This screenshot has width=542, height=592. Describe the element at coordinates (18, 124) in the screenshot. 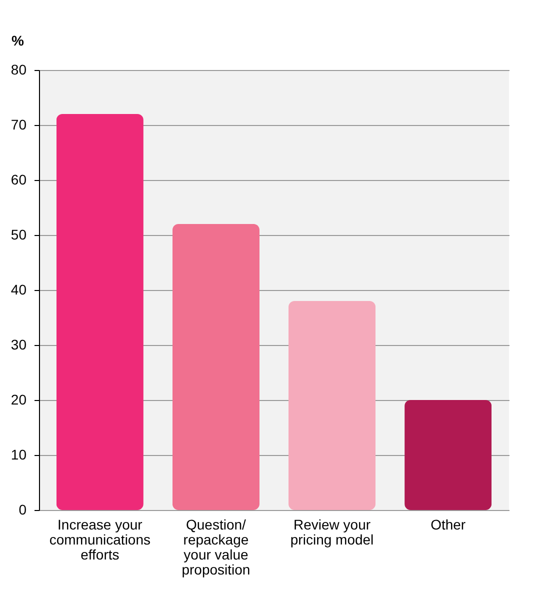

I see `y-tick-label: 70` at that location.